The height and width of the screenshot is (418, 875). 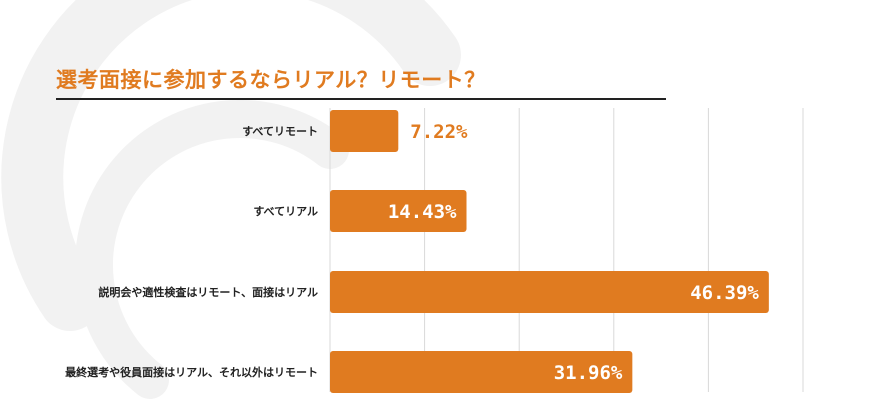 I want to click on category-label: すべてリアル, so click(x=285, y=211).